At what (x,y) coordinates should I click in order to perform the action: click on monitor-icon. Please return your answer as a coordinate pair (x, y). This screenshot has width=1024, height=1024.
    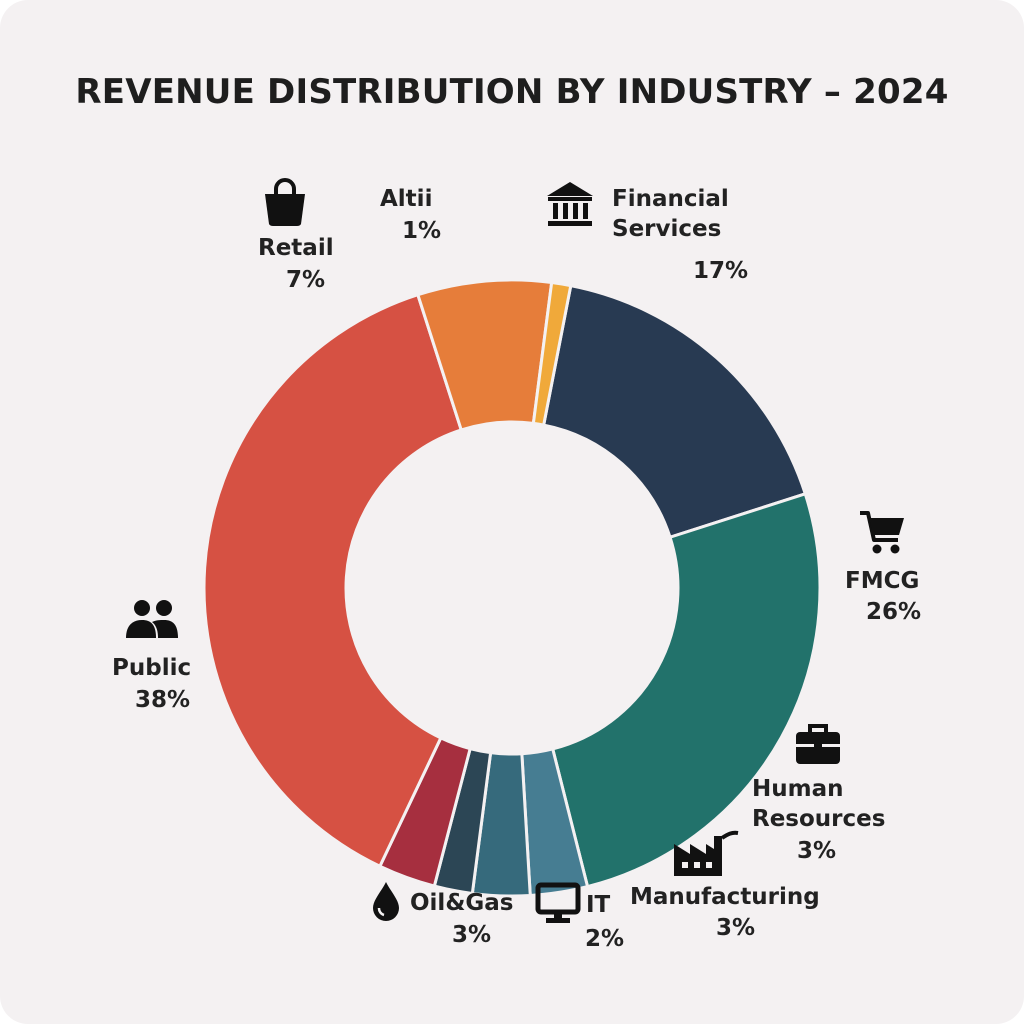
    Looking at the image, I should click on (558, 902).